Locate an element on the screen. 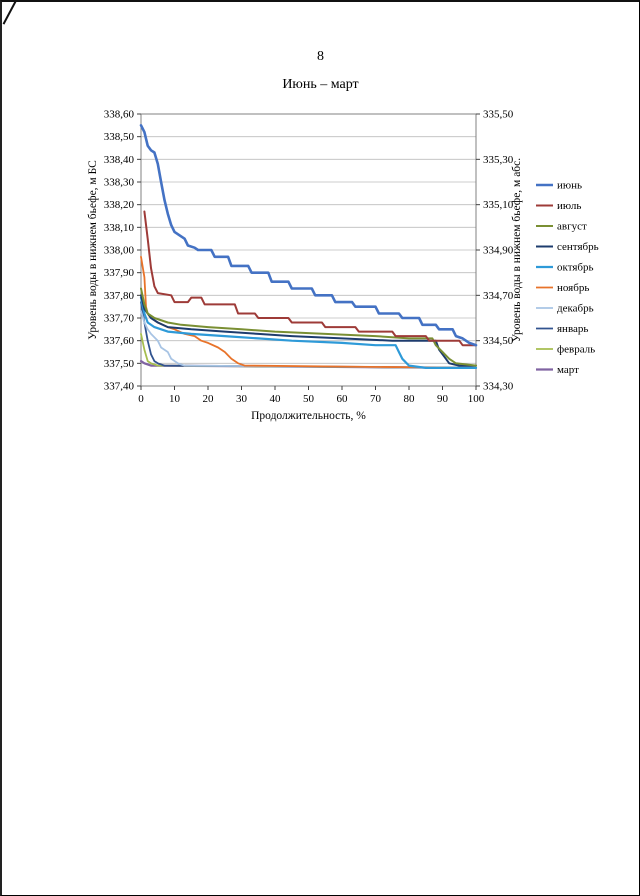  y-left-tick-label: 337,40 is located at coordinates (119, 387).